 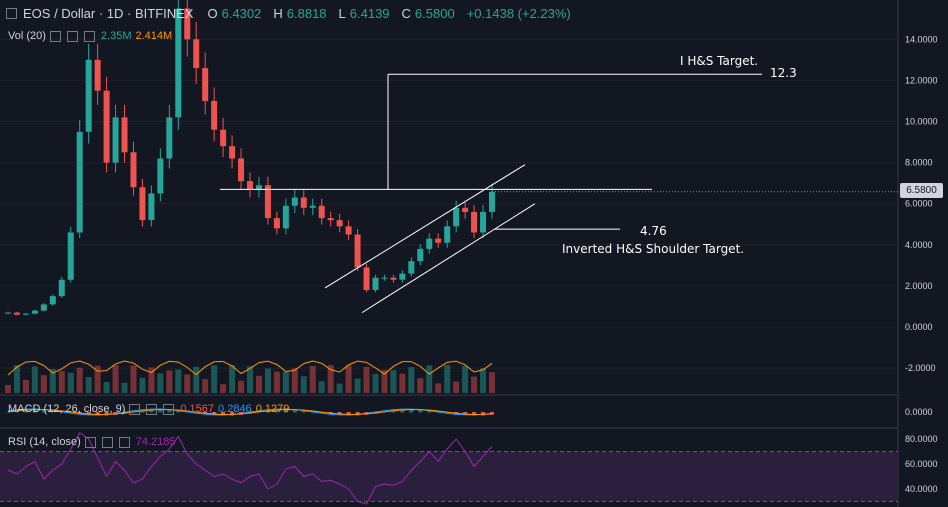 What do you see at coordinates (921, 464) in the screenshot?
I see `rsi-y-tick-label: 60.0000` at bounding box center [921, 464].